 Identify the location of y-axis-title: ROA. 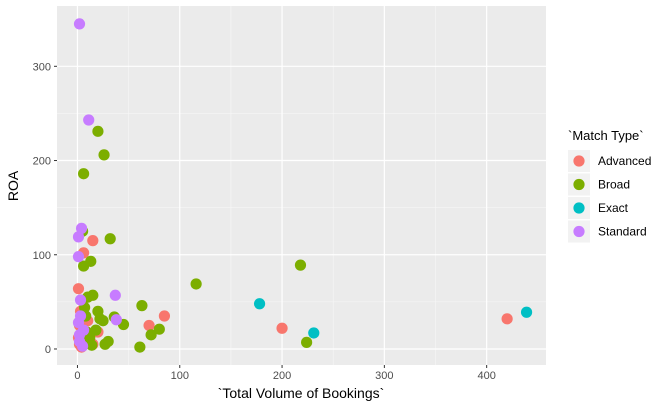
(13, 185).